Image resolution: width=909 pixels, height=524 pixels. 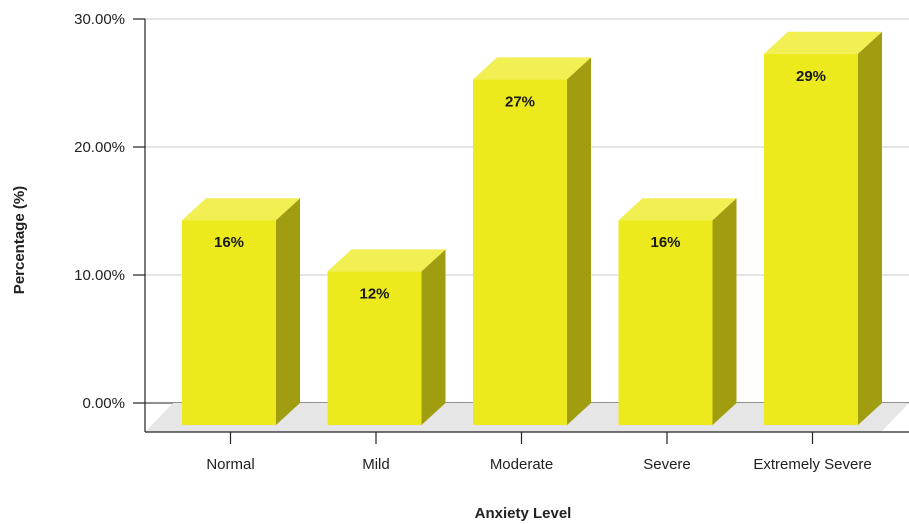 What do you see at coordinates (374, 293) in the screenshot?
I see `data-label: 12%` at bounding box center [374, 293].